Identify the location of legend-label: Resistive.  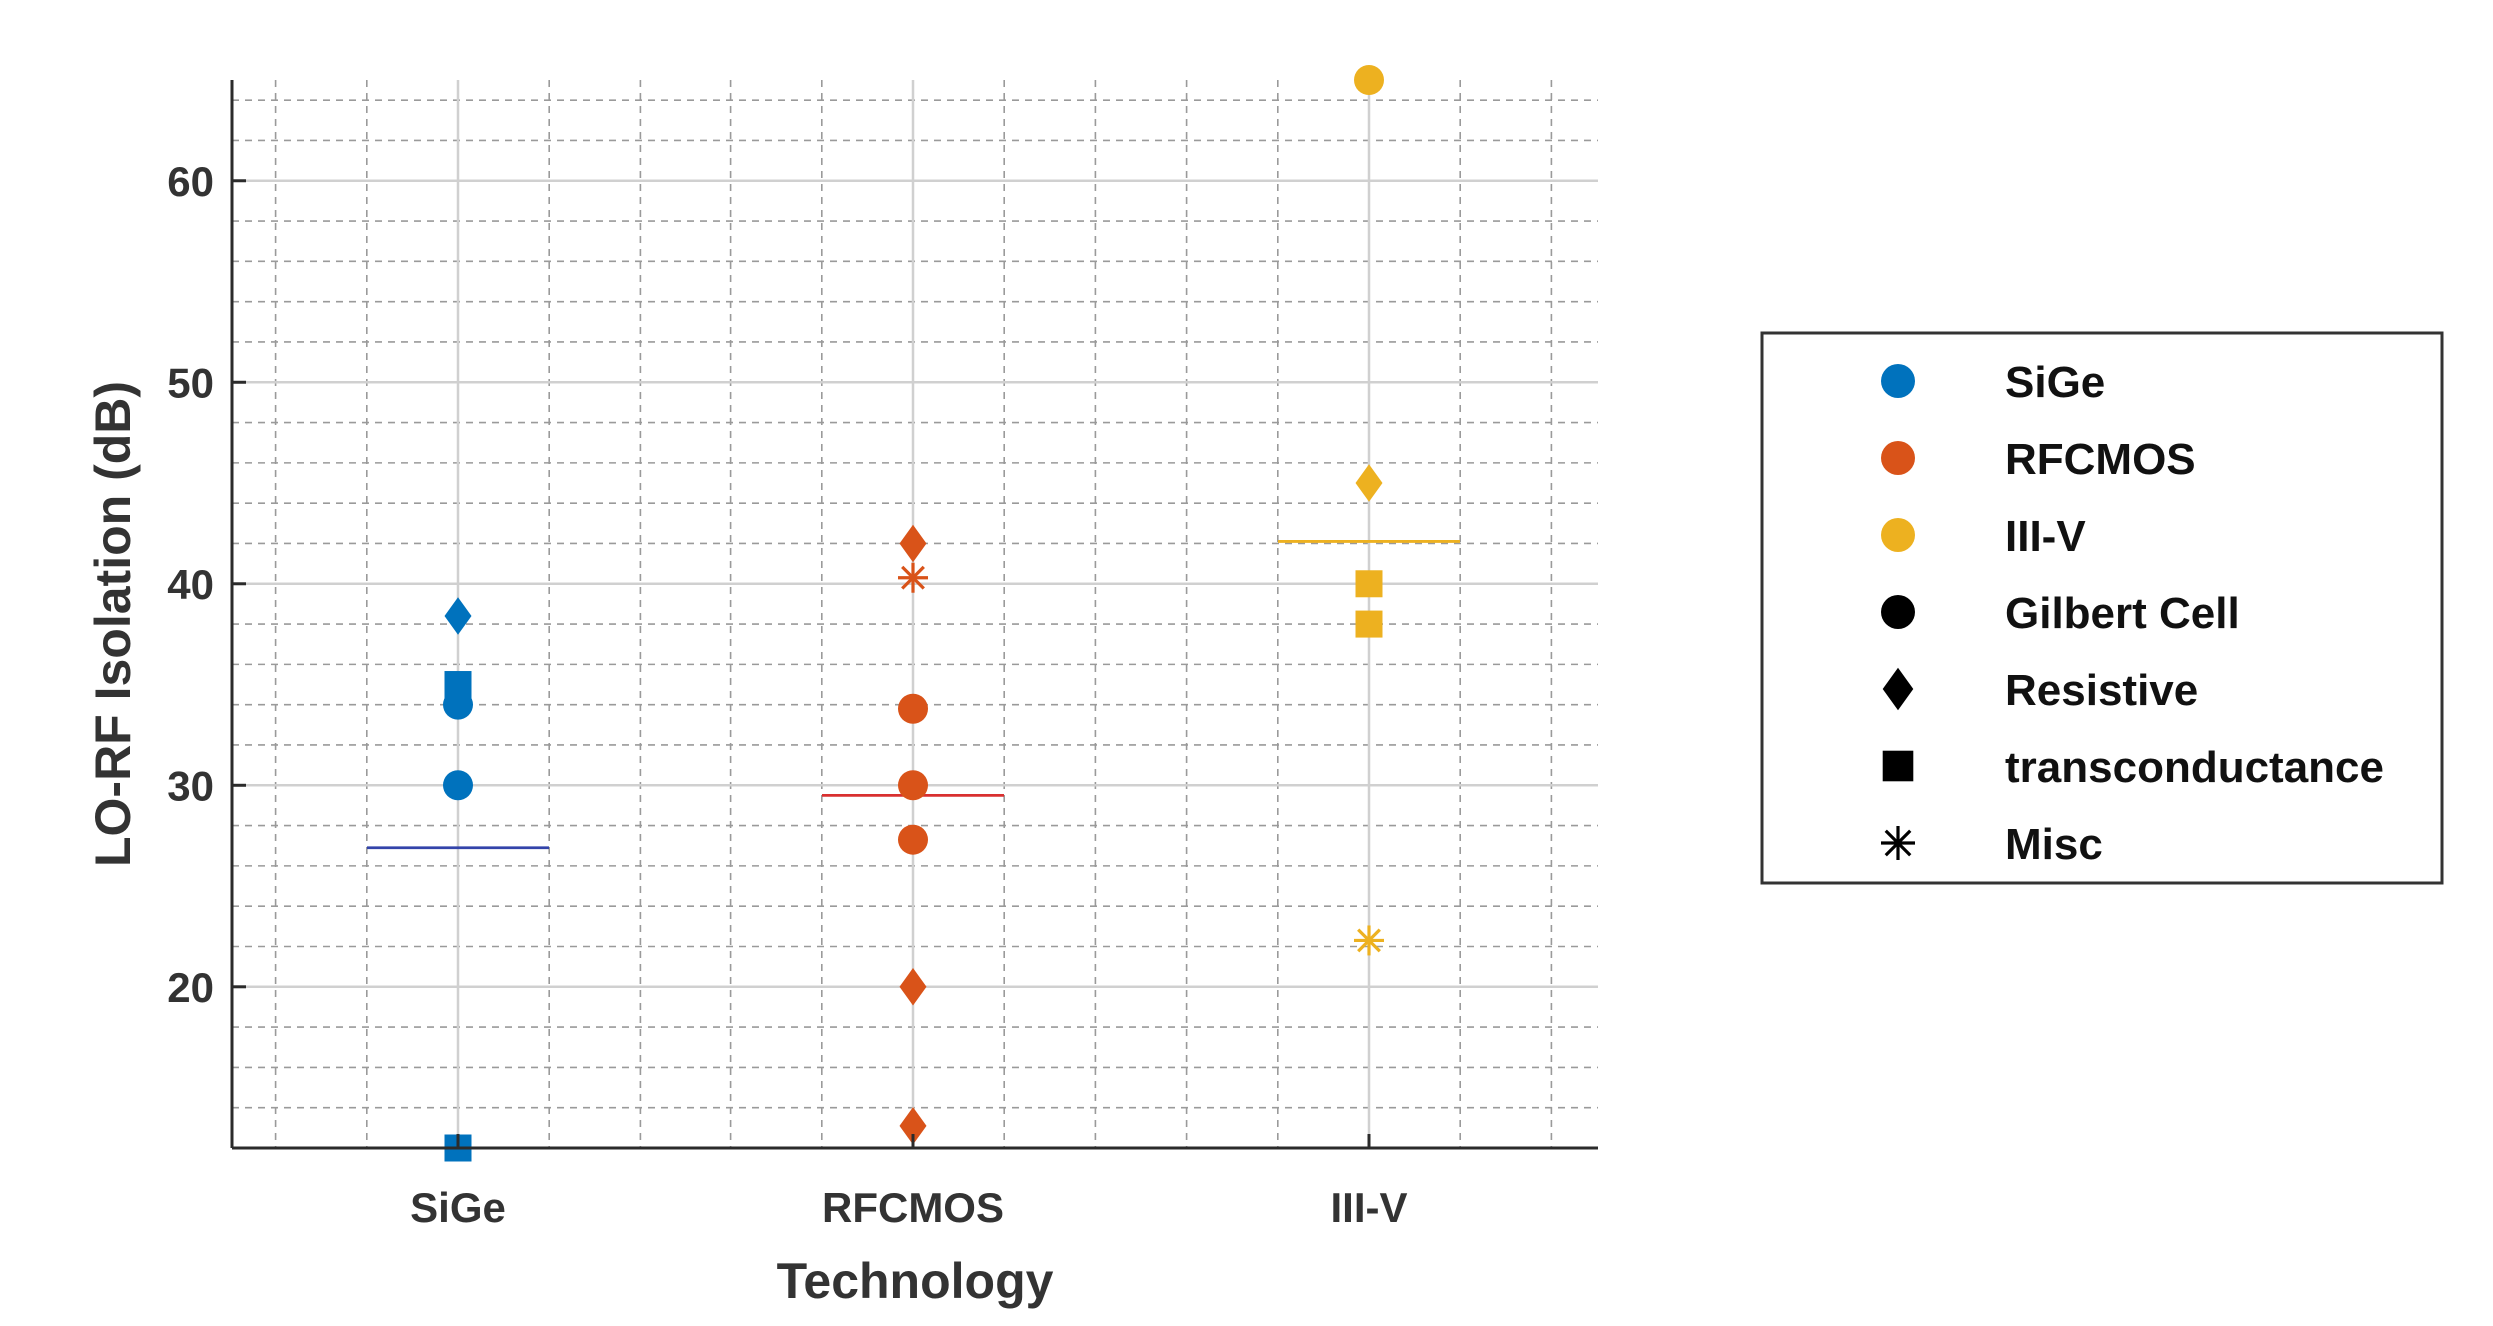
(2101, 690).